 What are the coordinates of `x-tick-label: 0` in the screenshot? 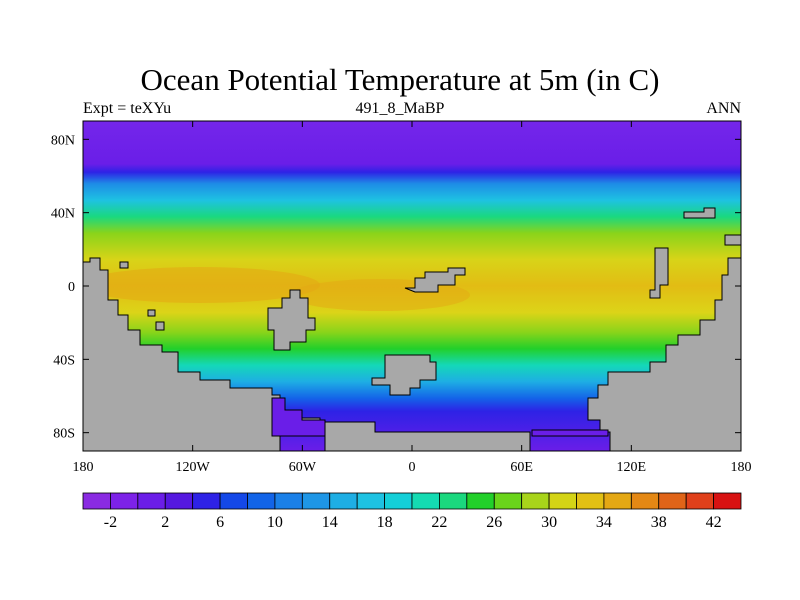 It's located at (412, 467).